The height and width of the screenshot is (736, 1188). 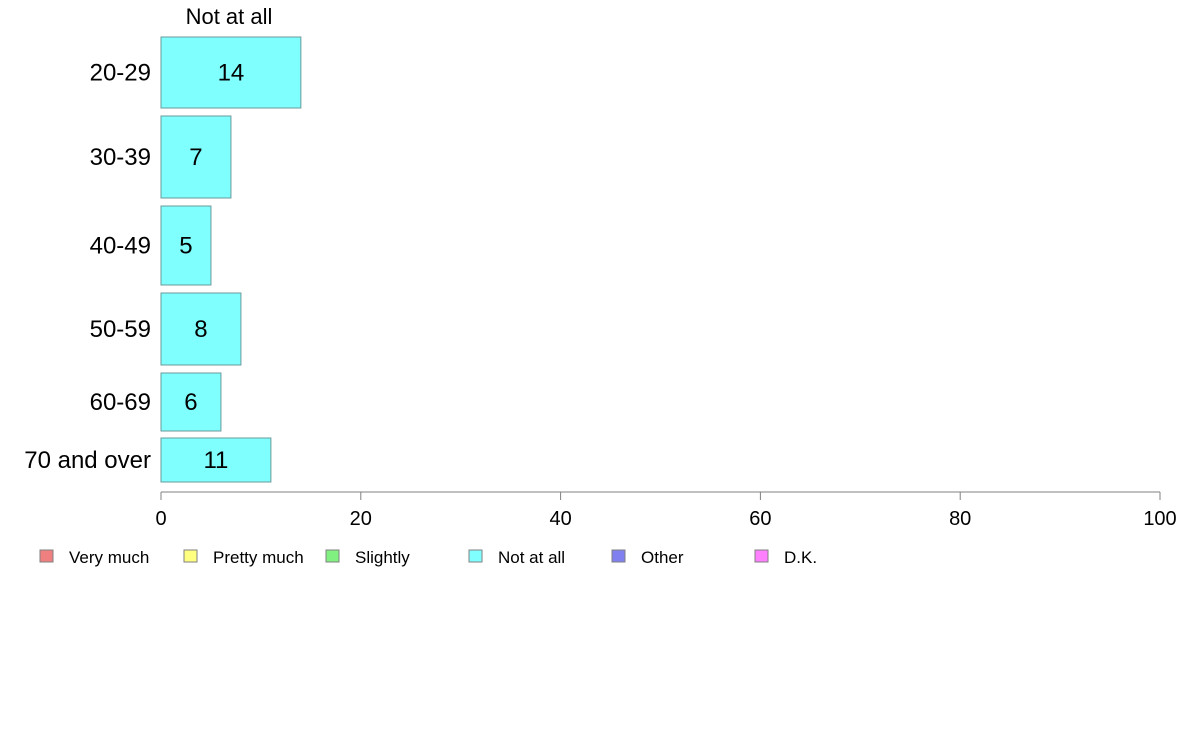 What do you see at coordinates (87, 460) in the screenshot?
I see `category-label: 70 and over` at bounding box center [87, 460].